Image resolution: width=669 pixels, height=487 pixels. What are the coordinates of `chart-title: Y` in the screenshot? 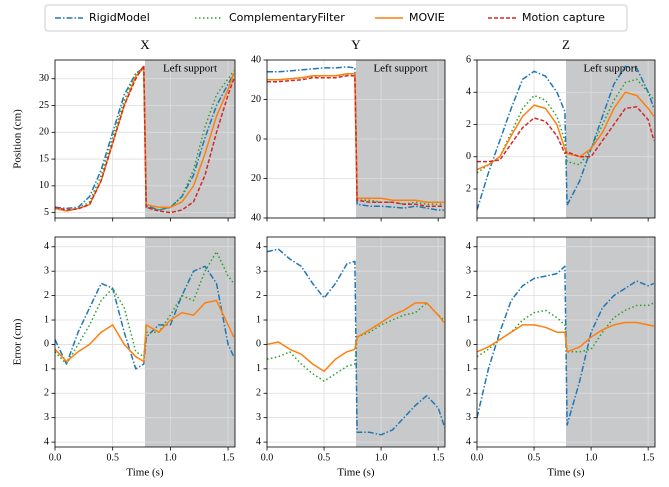 It's located at (356, 44).